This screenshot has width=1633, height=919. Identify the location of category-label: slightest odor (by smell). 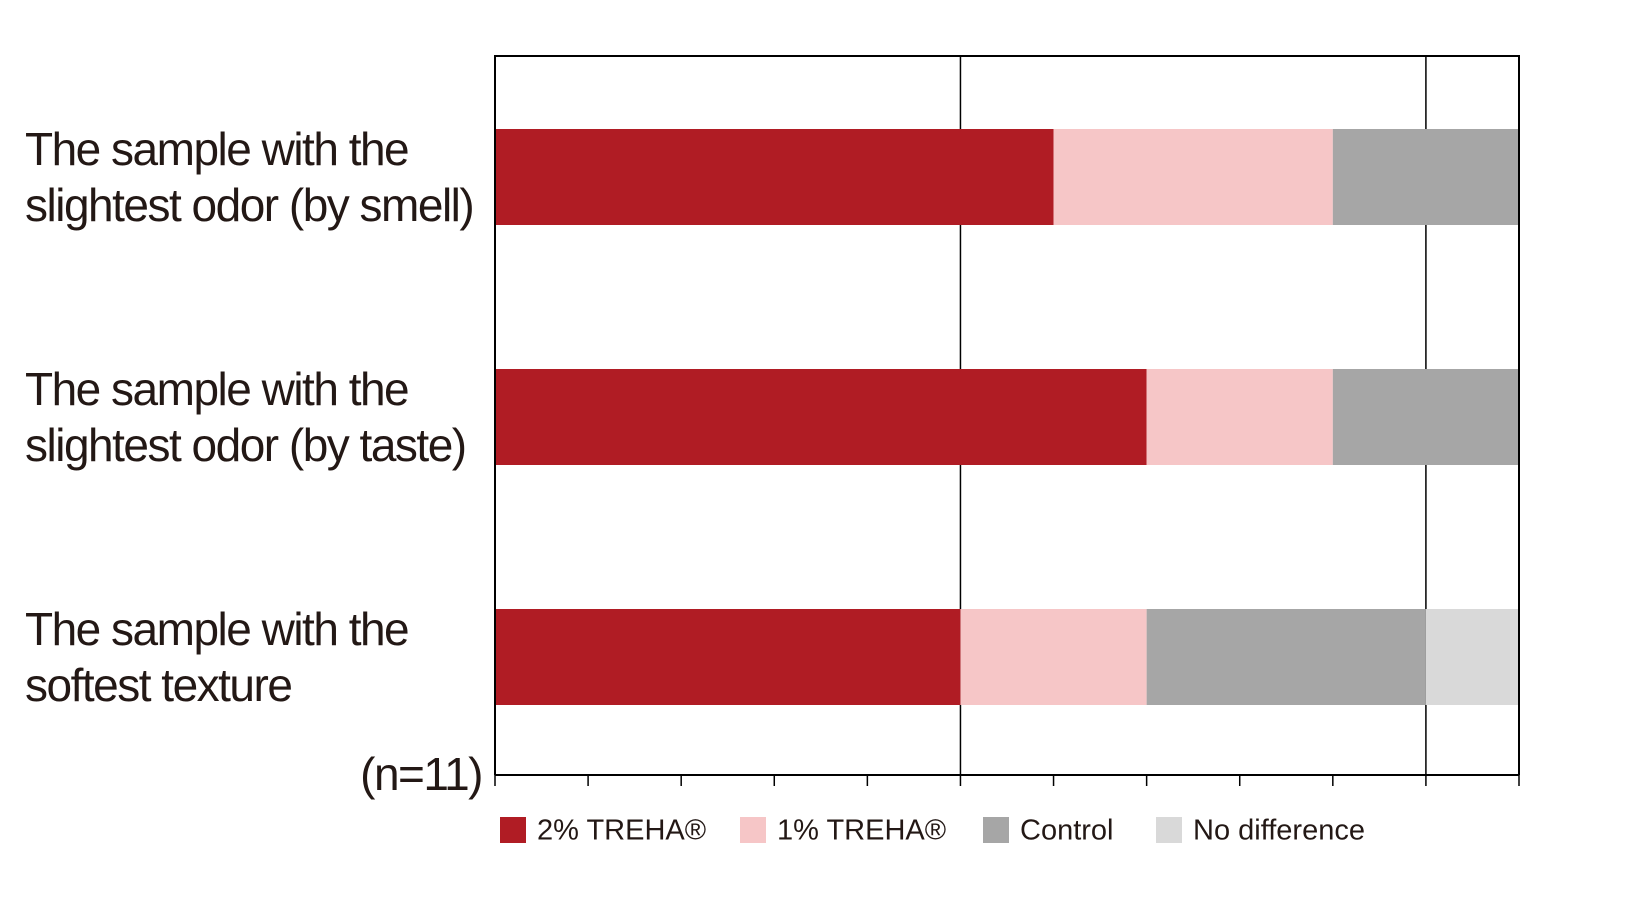
(249, 205).